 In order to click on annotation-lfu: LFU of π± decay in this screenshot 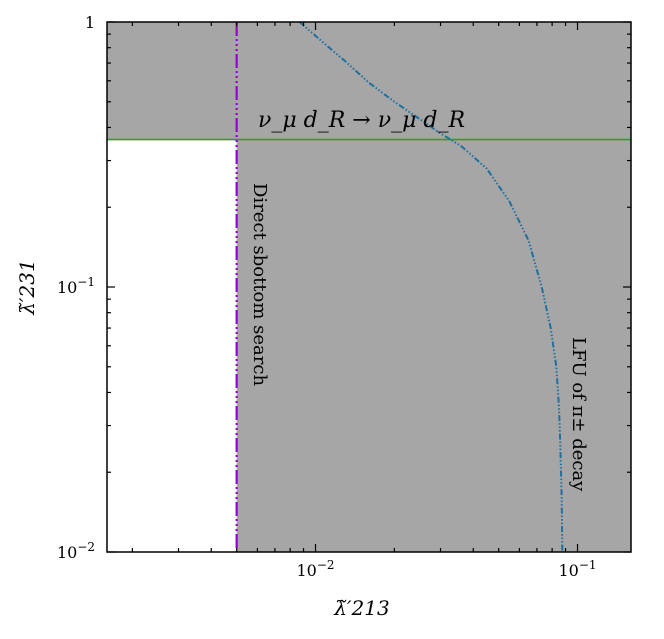, I will do `click(578, 414)`.